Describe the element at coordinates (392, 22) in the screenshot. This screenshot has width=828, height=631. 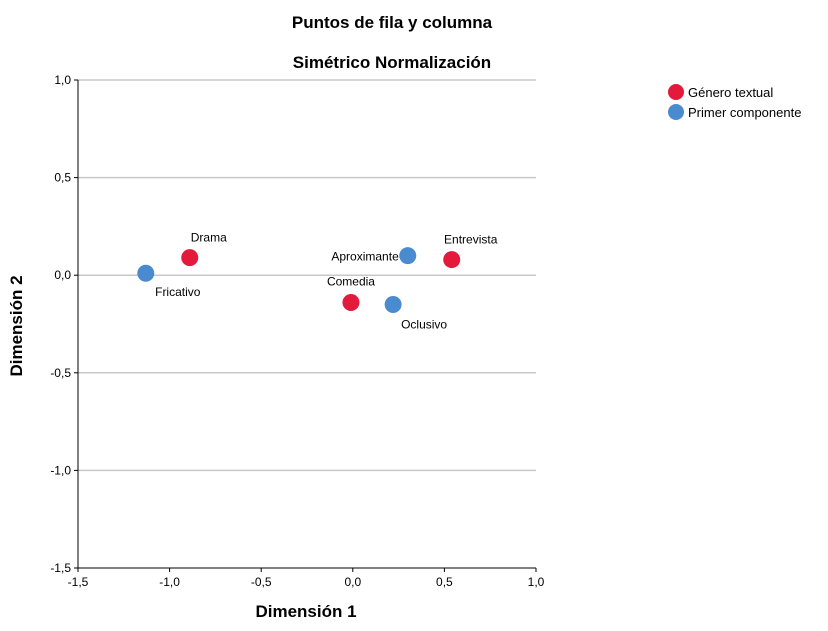
I see `chart-title: Puntos de fila y columna` at that location.